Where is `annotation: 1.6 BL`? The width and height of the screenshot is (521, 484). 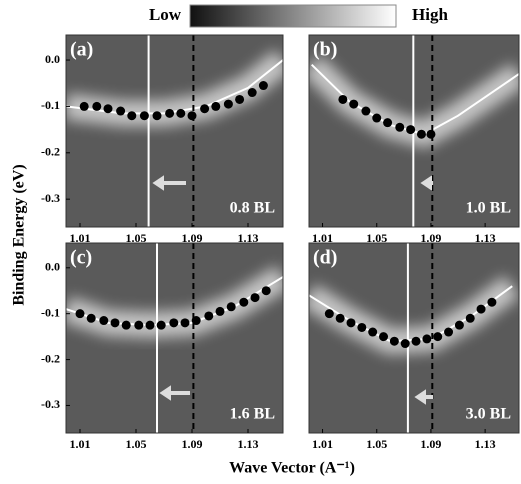 annotation: 1.6 BL is located at coordinates (252, 414).